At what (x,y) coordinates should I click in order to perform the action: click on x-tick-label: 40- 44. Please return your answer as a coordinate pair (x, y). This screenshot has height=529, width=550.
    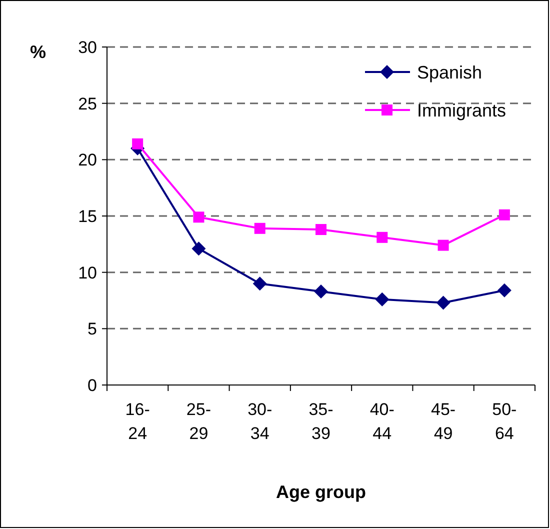
    Looking at the image, I should click on (382, 421).